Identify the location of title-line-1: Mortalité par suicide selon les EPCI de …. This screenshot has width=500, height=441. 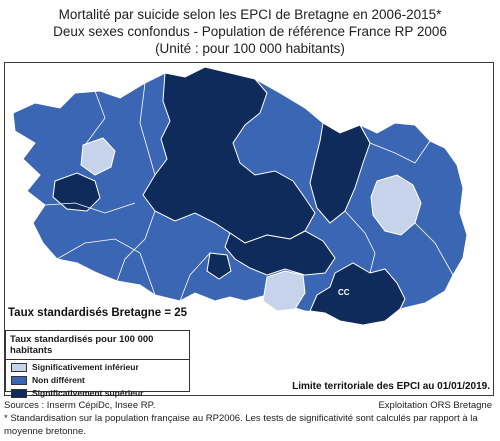
(250, 14).